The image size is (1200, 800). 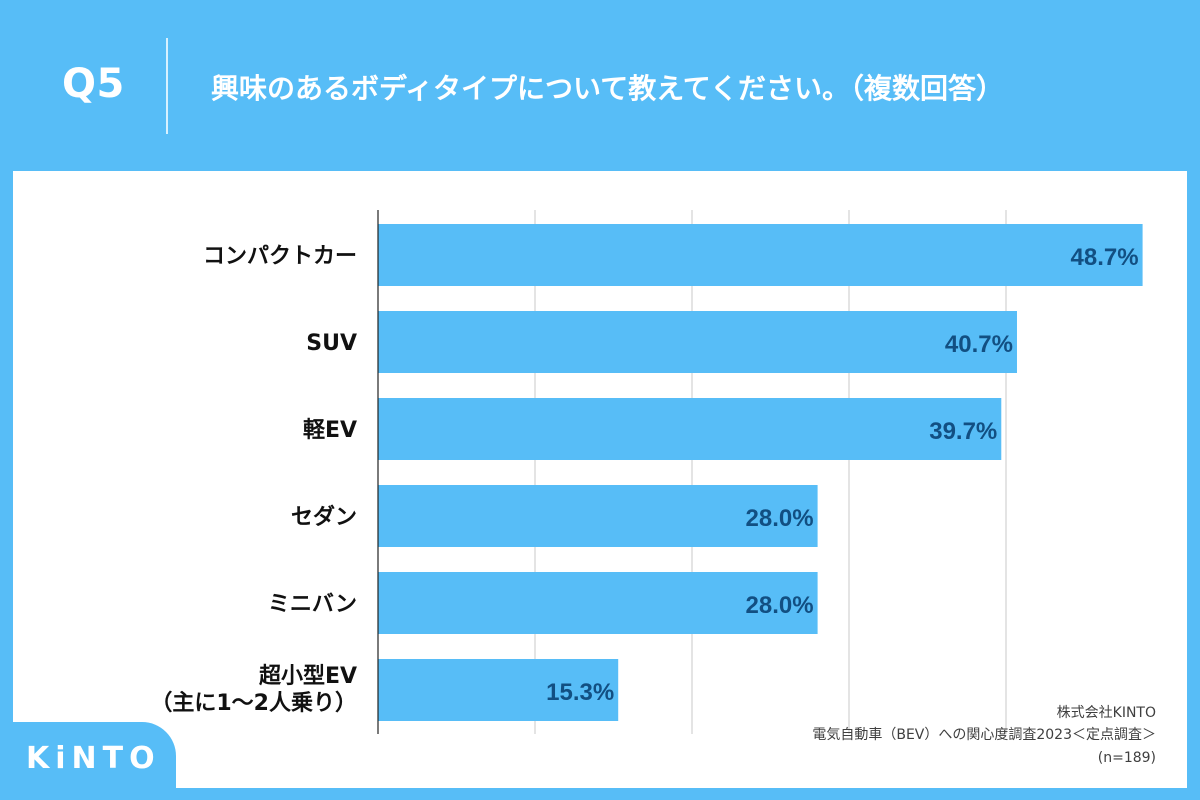 What do you see at coordinates (1126, 758) in the screenshot?
I see `sample-size: (n=189)` at bounding box center [1126, 758].